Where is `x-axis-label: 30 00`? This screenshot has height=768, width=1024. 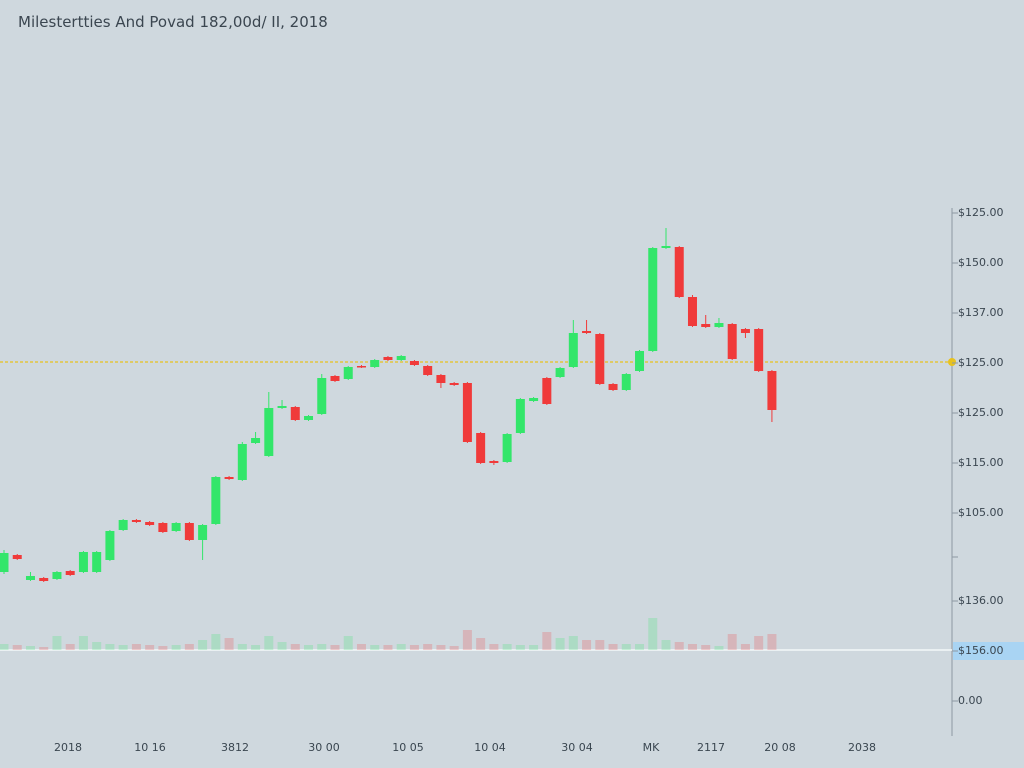
x-axis-label: 30 00 is located at coordinates (324, 747).